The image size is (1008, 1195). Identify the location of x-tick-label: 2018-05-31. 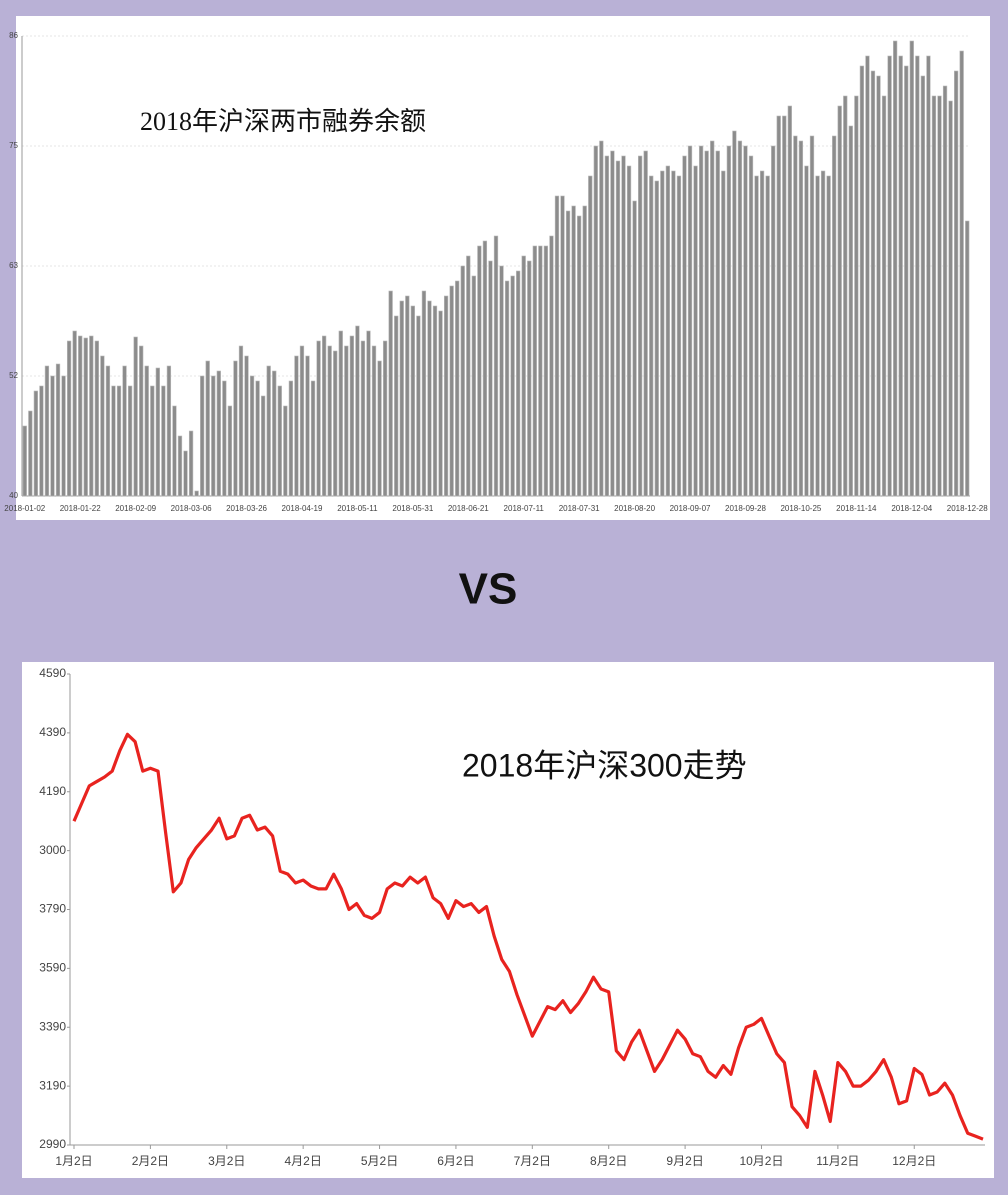
(412, 508).